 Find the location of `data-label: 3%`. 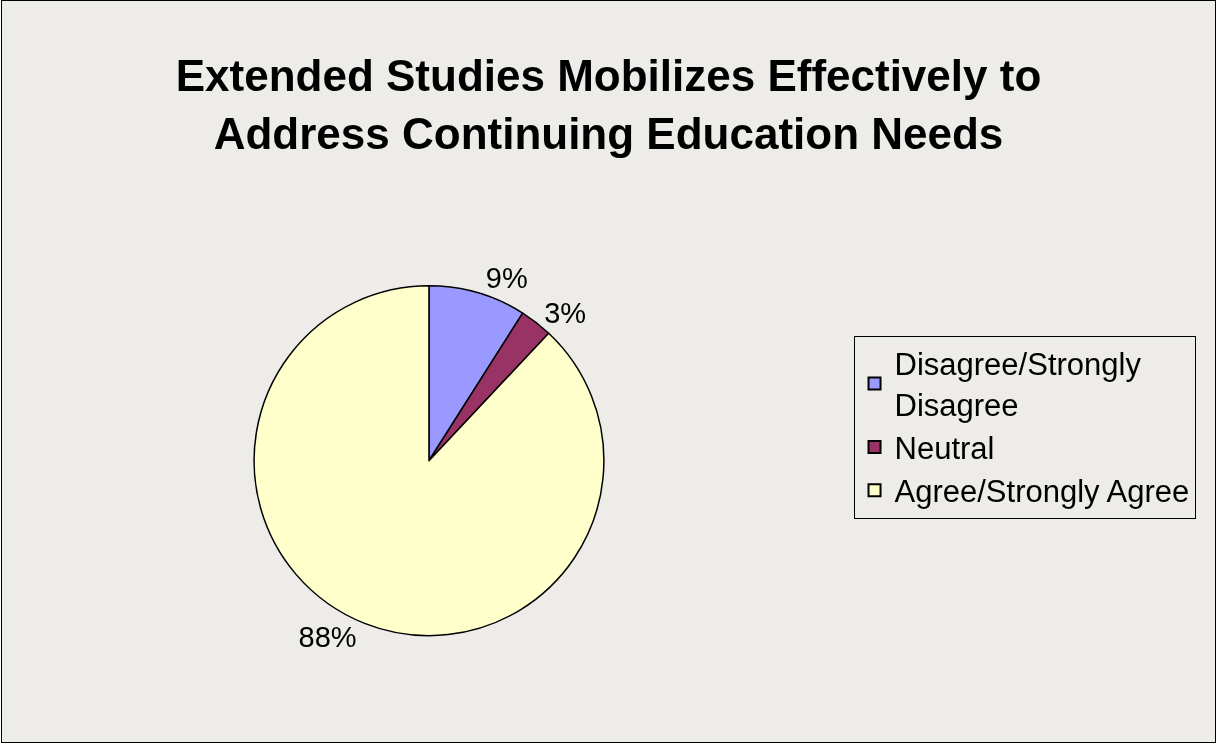

data-label: 3% is located at coordinates (565, 312).